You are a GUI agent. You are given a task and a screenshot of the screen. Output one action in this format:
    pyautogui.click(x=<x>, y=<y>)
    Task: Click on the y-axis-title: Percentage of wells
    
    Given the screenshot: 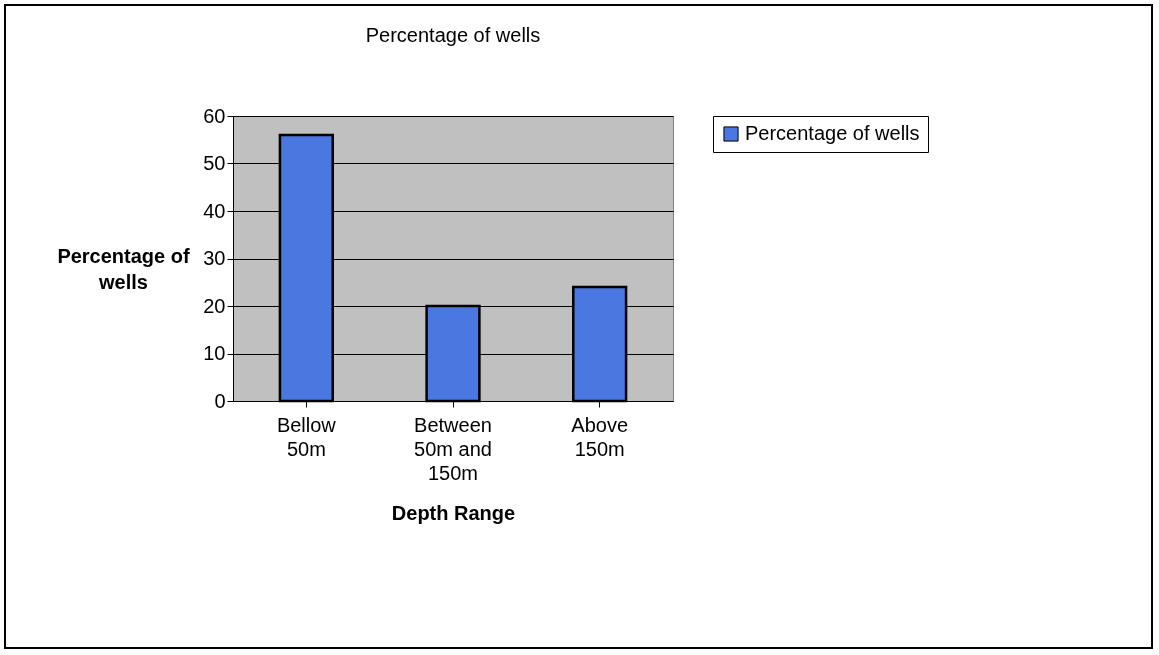 What is the action you would take?
    pyautogui.click(x=123, y=268)
    